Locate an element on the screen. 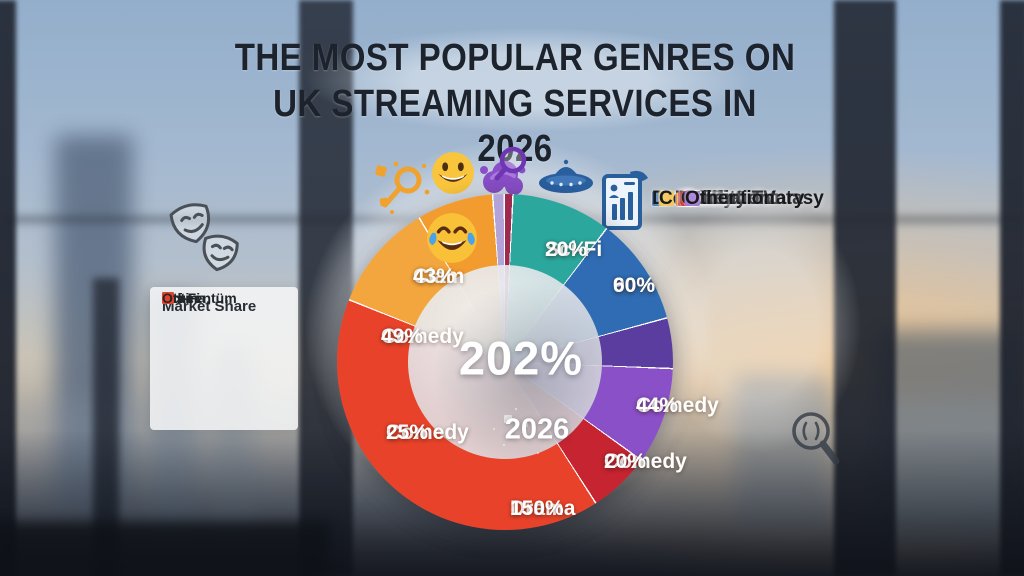 The height and width of the screenshot is (576, 1024). title-line-2: UK STREAMING SERVICES IN 2026 is located at coordinates (515, 126).